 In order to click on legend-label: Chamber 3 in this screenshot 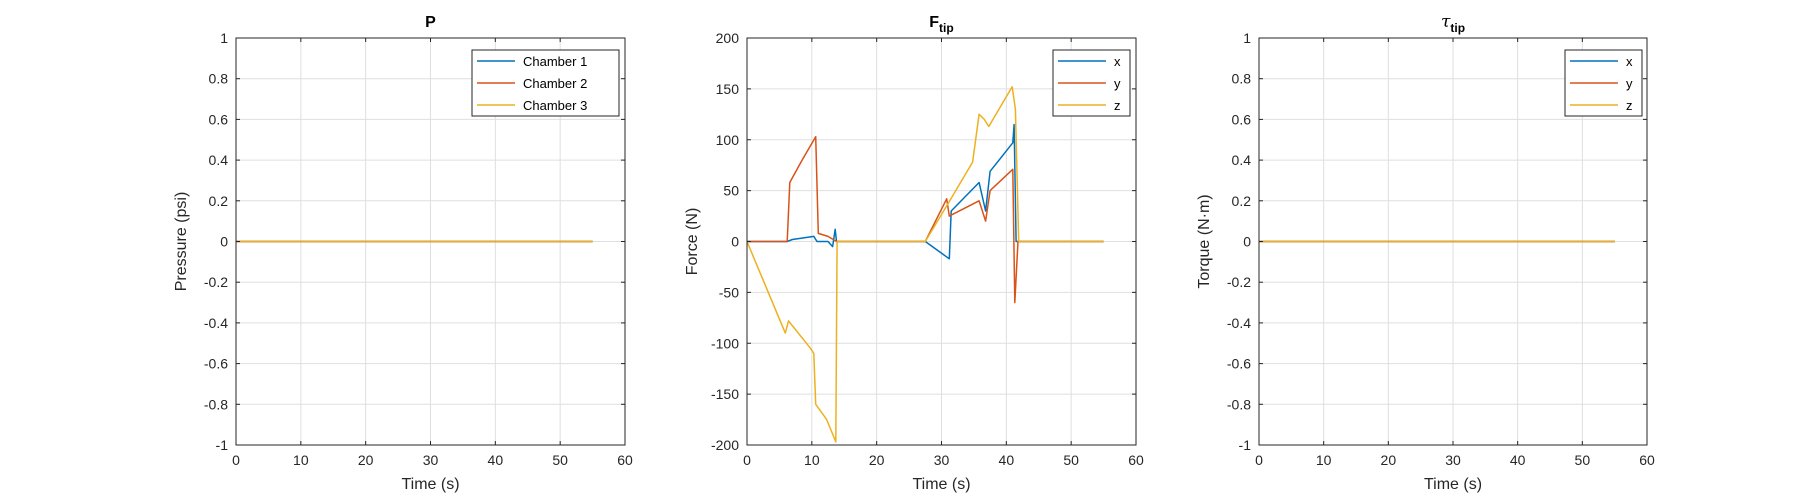, I will do `click(555, 105)`.